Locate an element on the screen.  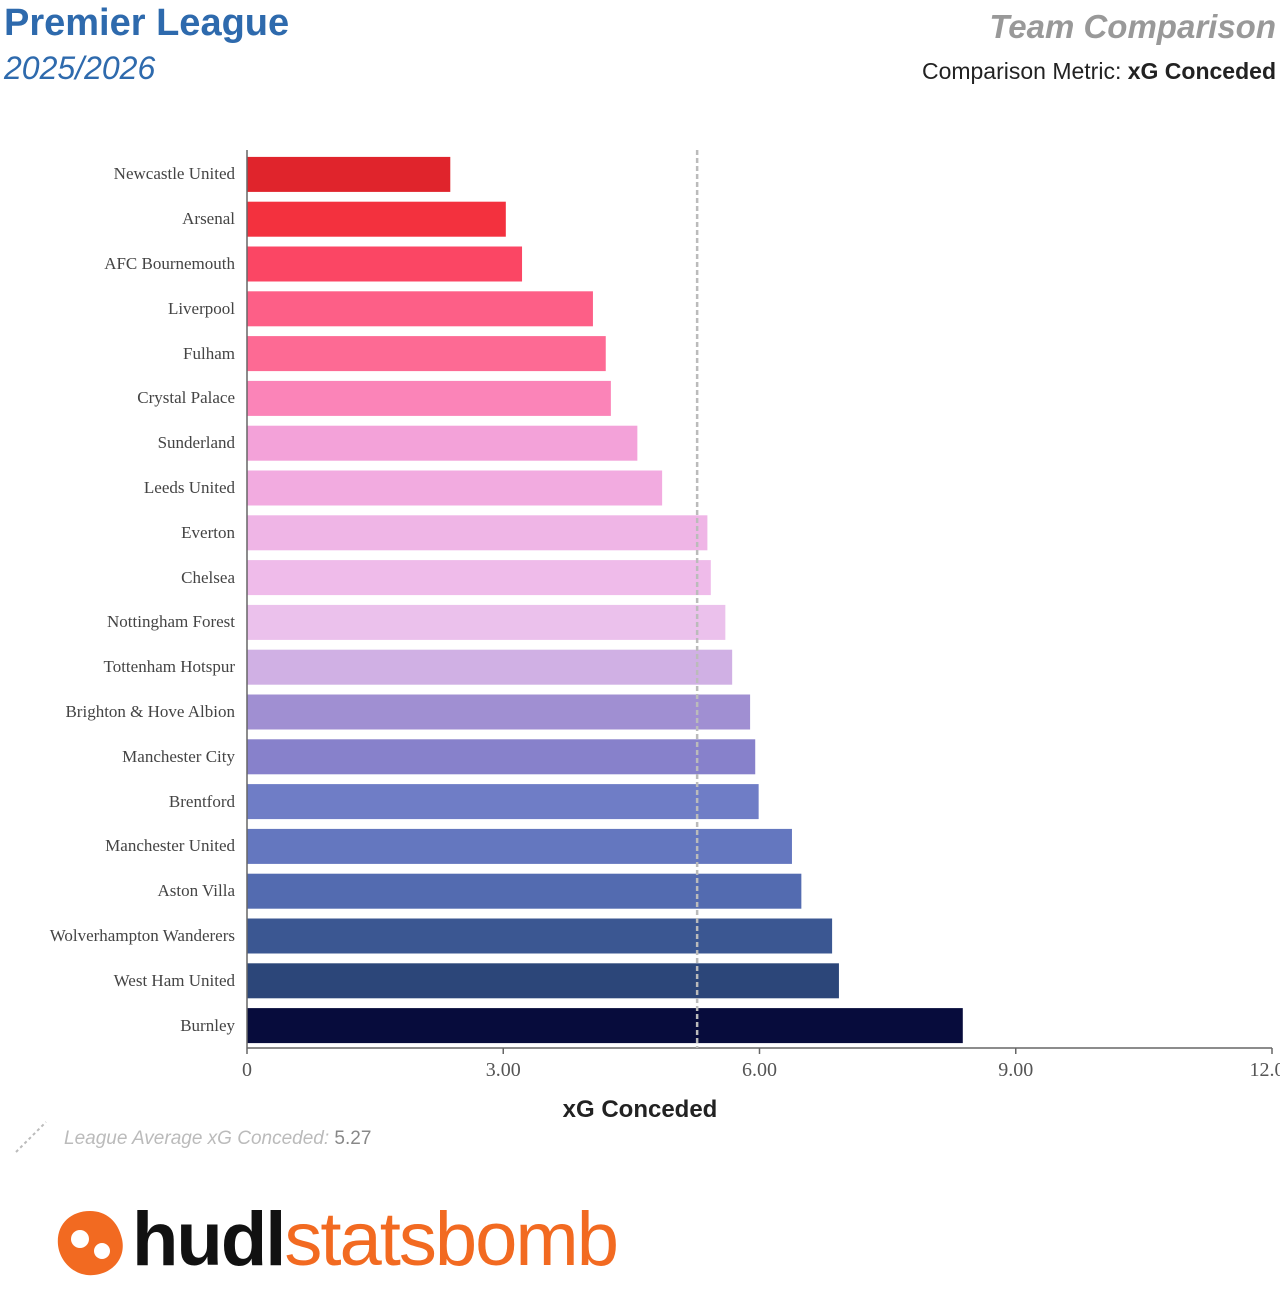
y-tick-label: AFC Bournemouth is located at coordinates (169, 263).